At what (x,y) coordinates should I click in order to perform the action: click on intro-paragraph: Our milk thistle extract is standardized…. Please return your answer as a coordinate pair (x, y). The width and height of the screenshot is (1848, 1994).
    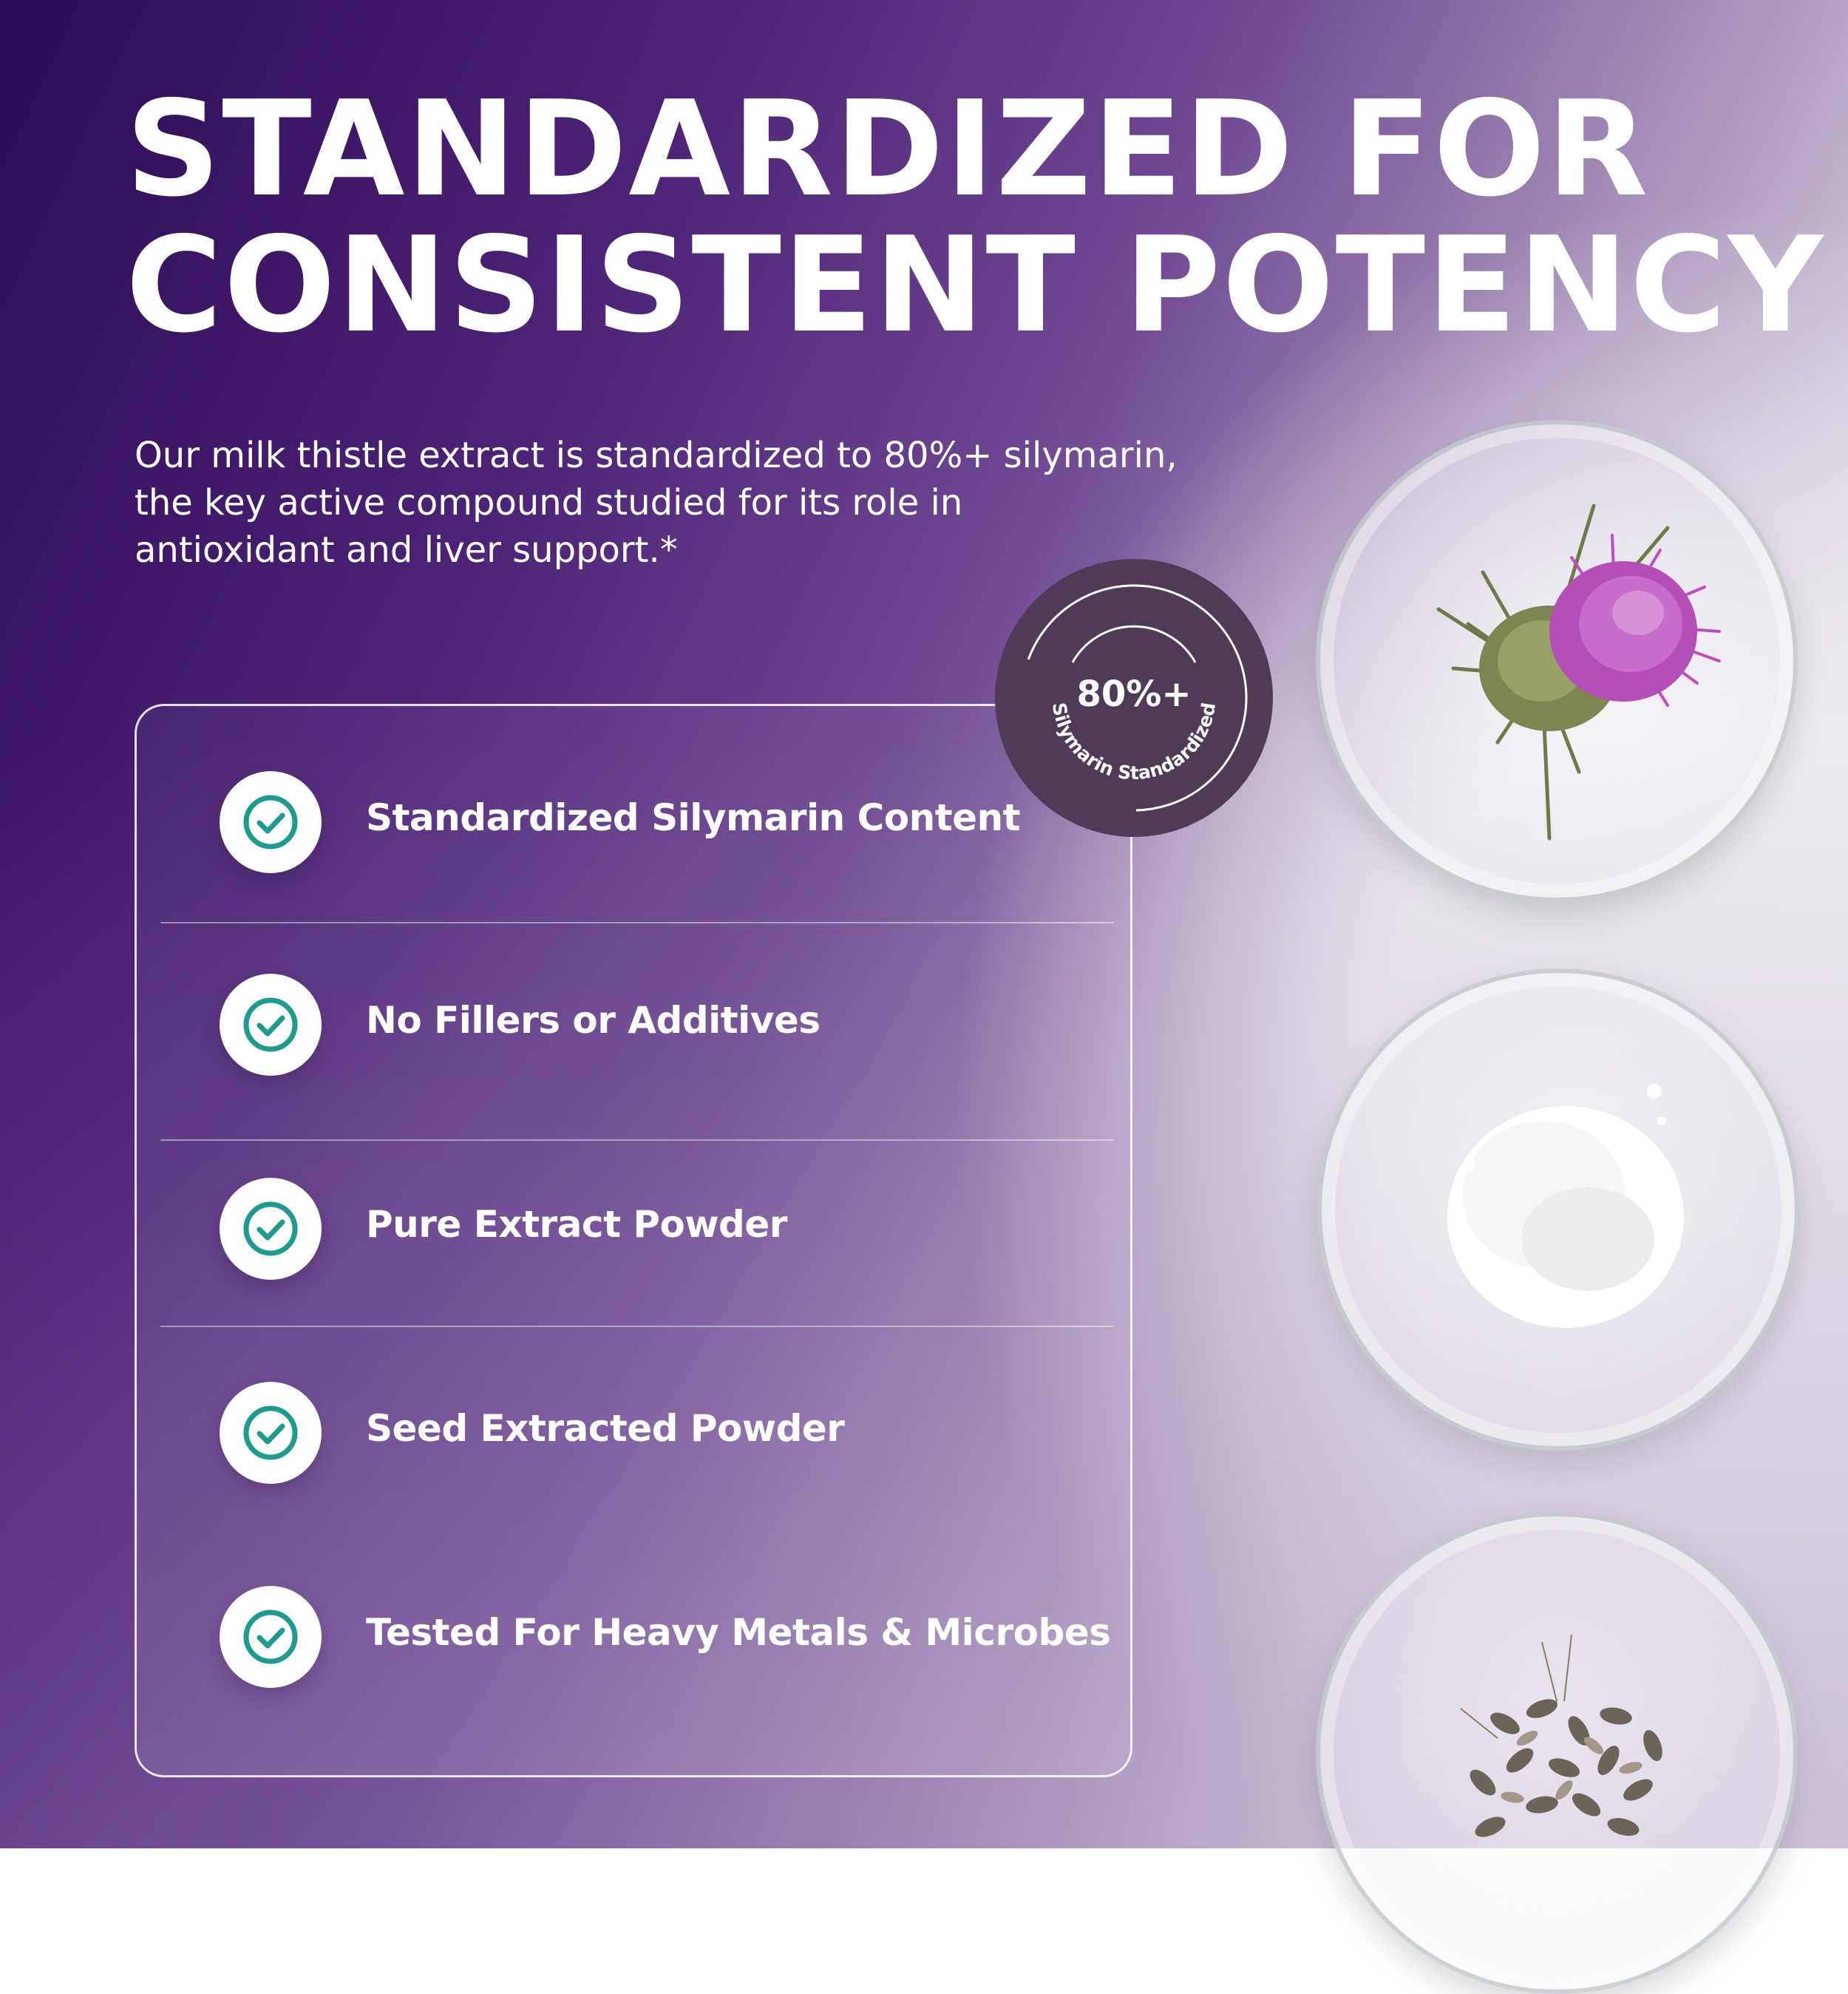
    Looking at the image, I should click on (689, 503).